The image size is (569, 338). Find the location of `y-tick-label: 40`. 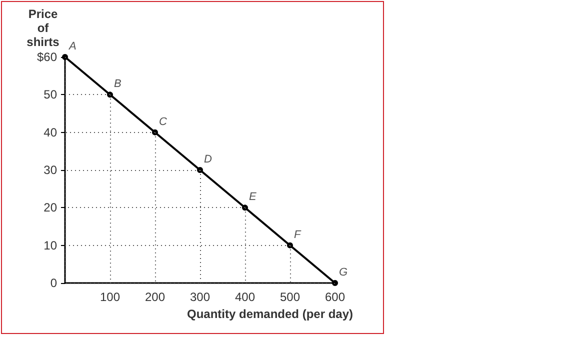

y-tick-label: 40 is located at coordinates (51, 132).